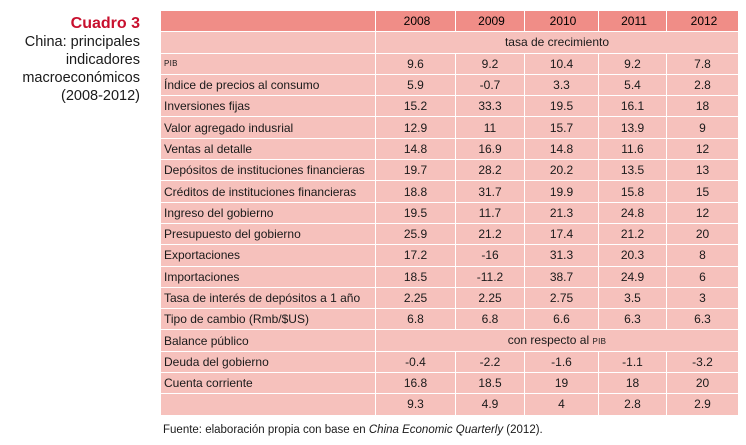  What do you see at coordinates (490, 255) in the screenshot?
I see `value-cell: -16` at bounding box center [490, 255].